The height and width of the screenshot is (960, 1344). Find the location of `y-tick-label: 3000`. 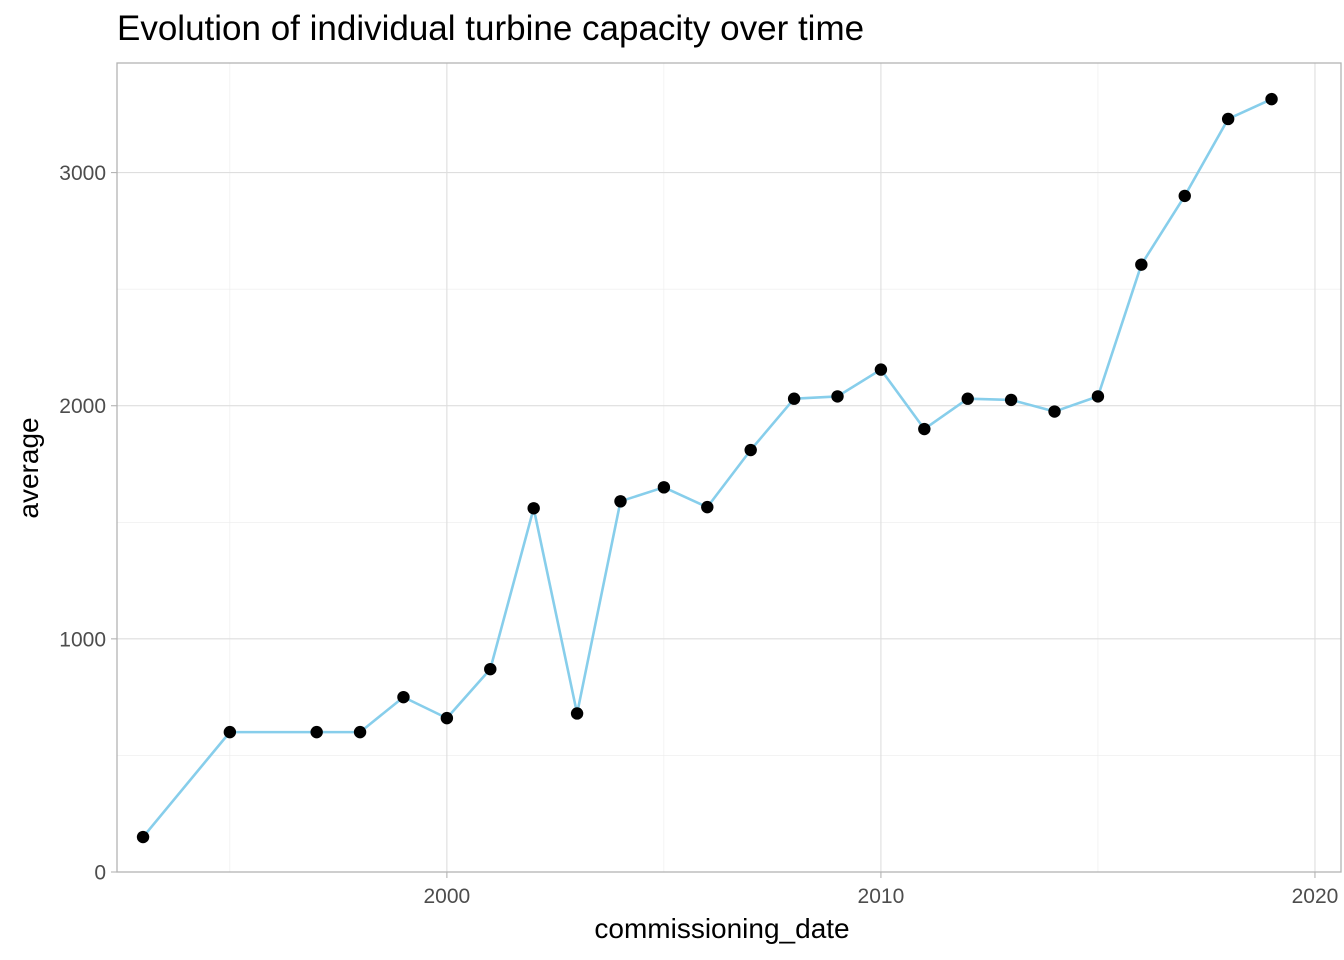

y-tick-label: 3000 is located at coordinates (82, 173).